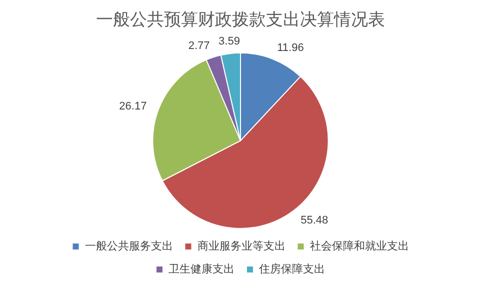 The image size is (481, 289). Describe the element at coordinates (199, 46) in the screenshot. I see `data-label: 2.77` at that location.